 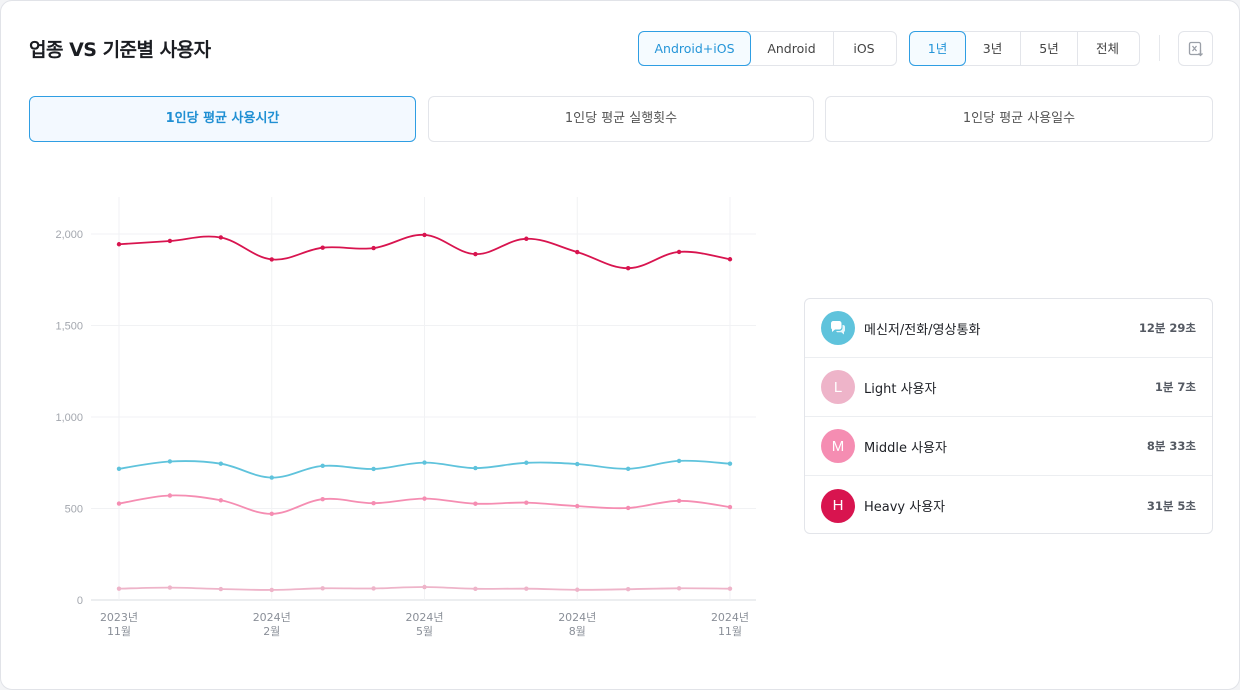 I want to click on legend-label: Light 사용자, so click(x=900, y=389).